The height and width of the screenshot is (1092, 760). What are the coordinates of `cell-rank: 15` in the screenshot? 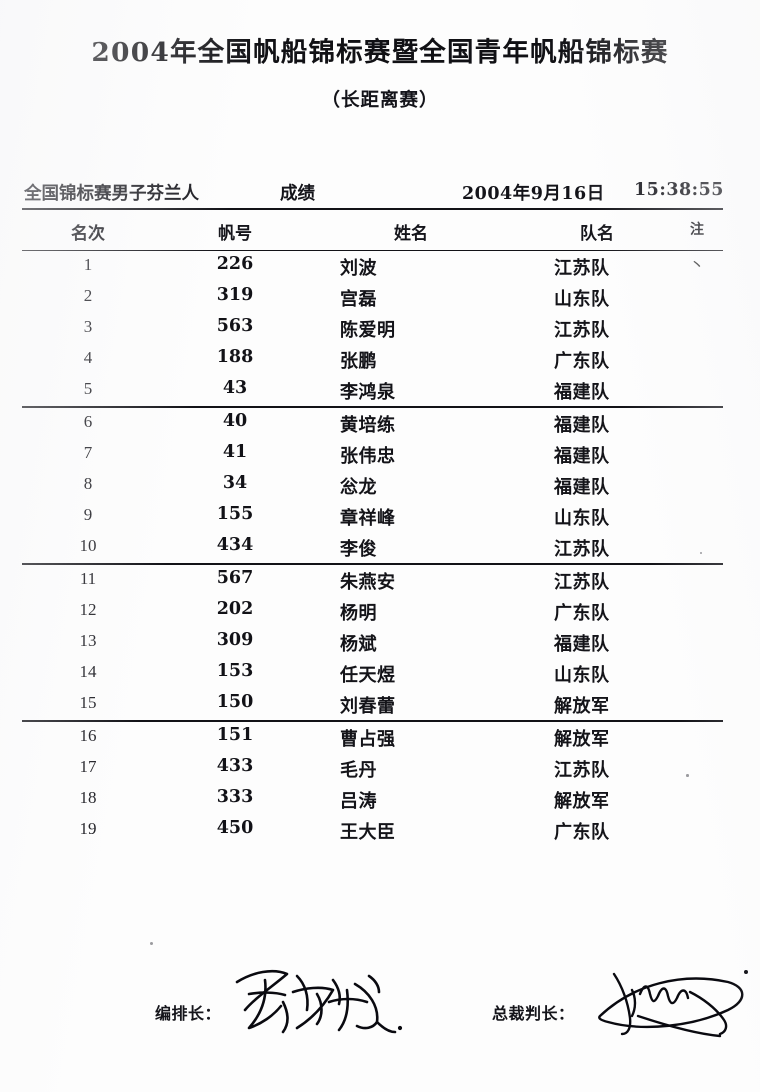 It's located at (88, 702).